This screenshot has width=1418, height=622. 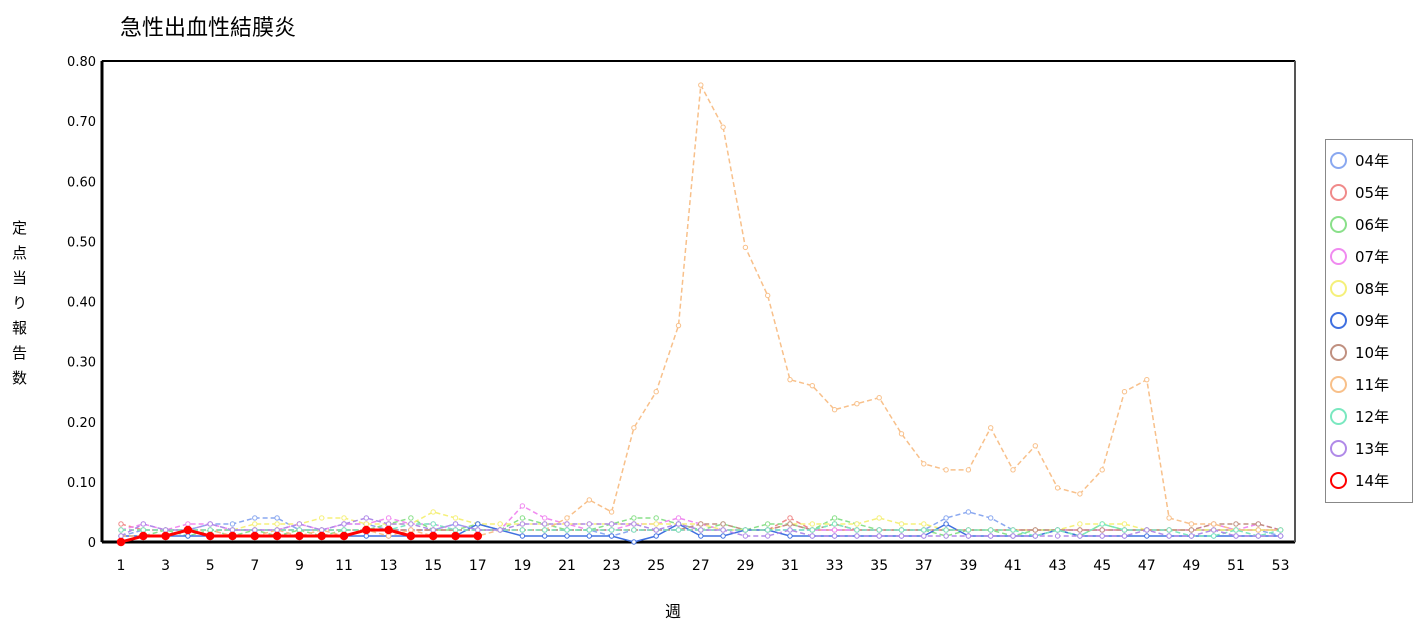 I want to click on legend: 04年 05年 06年 07年 08年 09年 10年 11年 12年 13年 14年, so click(x=1369, y=321).